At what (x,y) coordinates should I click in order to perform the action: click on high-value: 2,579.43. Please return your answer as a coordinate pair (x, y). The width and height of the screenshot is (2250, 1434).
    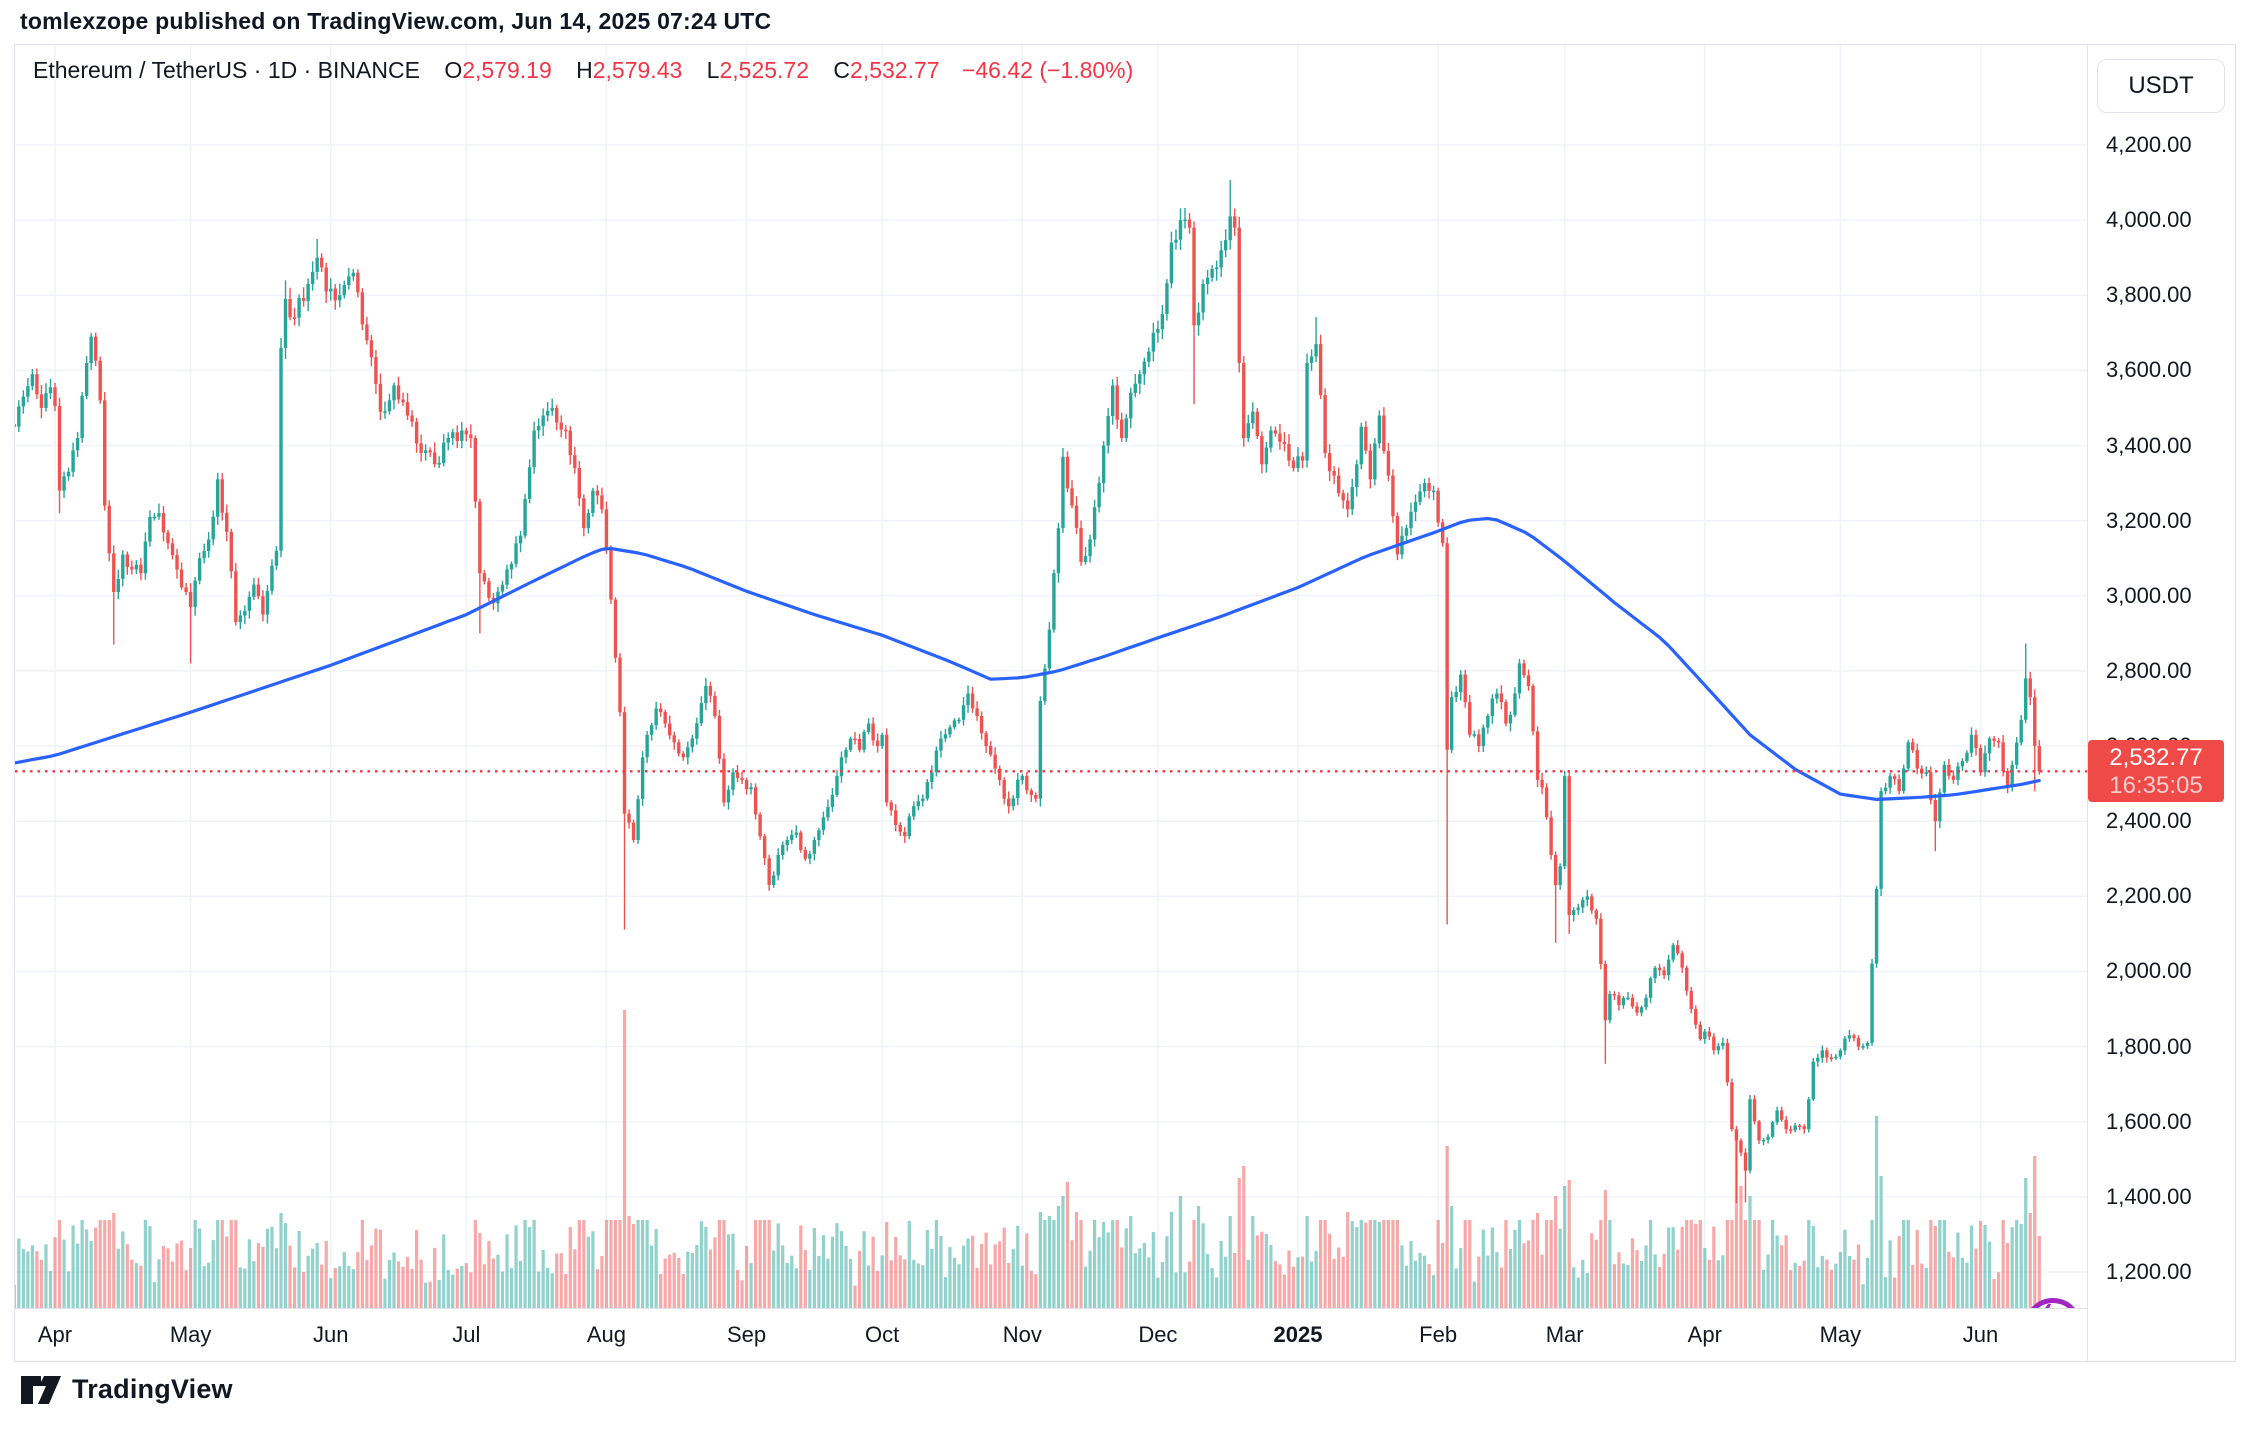
    Looking at the image, I should click on (637, 70).